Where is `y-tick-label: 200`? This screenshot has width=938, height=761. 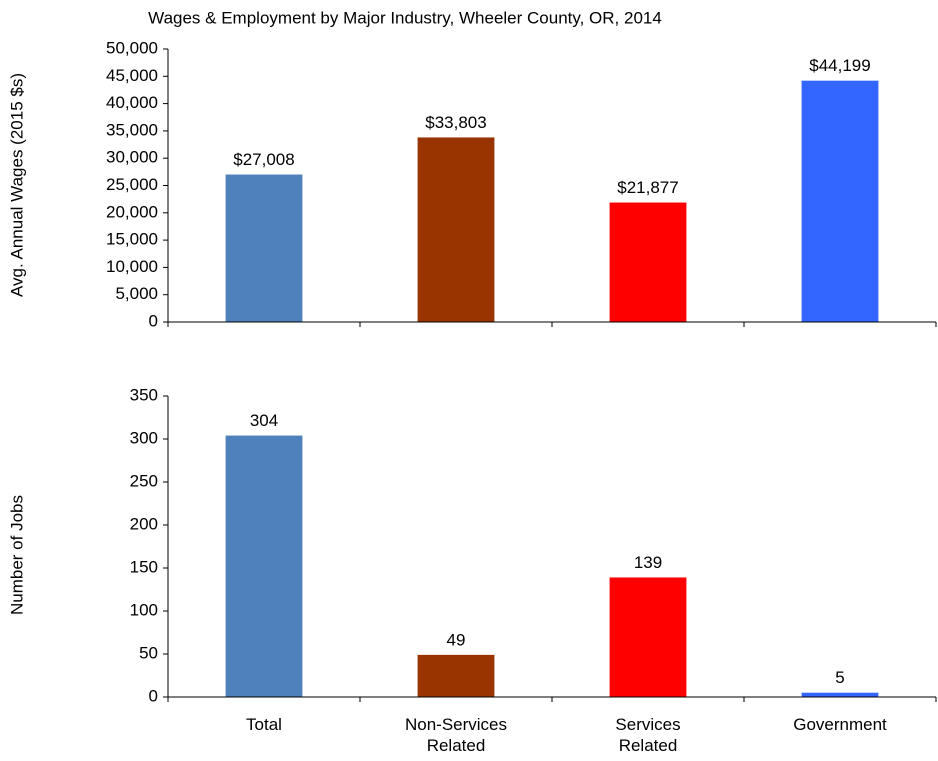 y-tick-label: 200 is located at coordinates (144, 523).